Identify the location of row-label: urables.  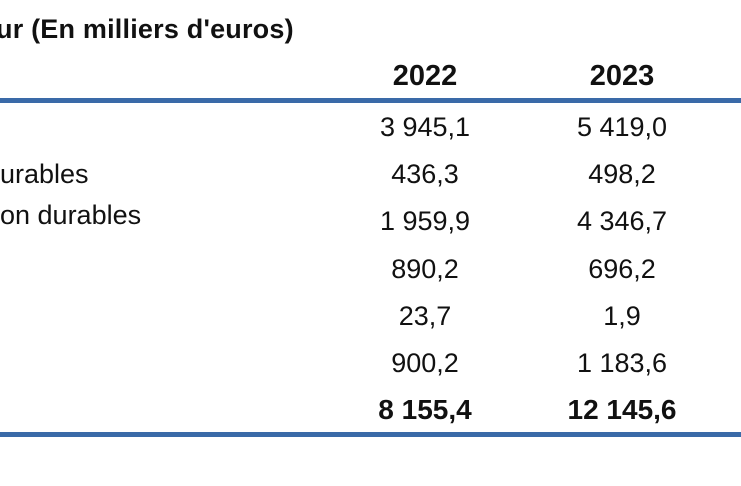
(44, 174).